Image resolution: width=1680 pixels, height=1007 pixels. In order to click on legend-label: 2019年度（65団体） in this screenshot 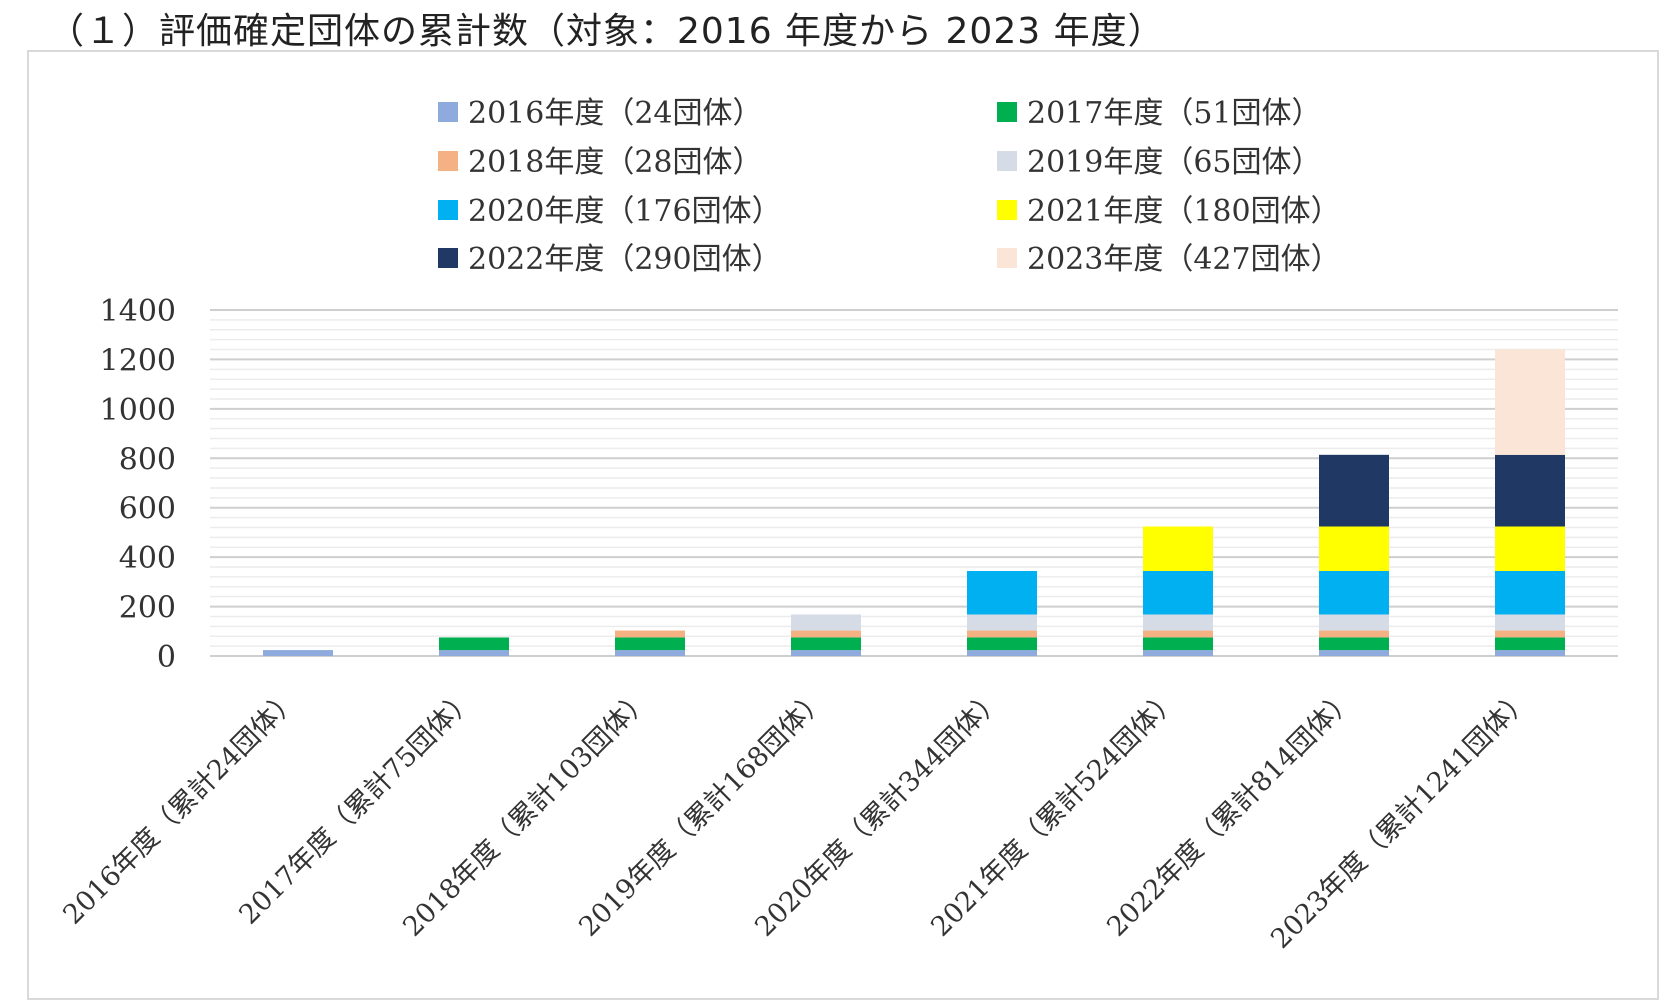, I will do `click(1174, 162)`.